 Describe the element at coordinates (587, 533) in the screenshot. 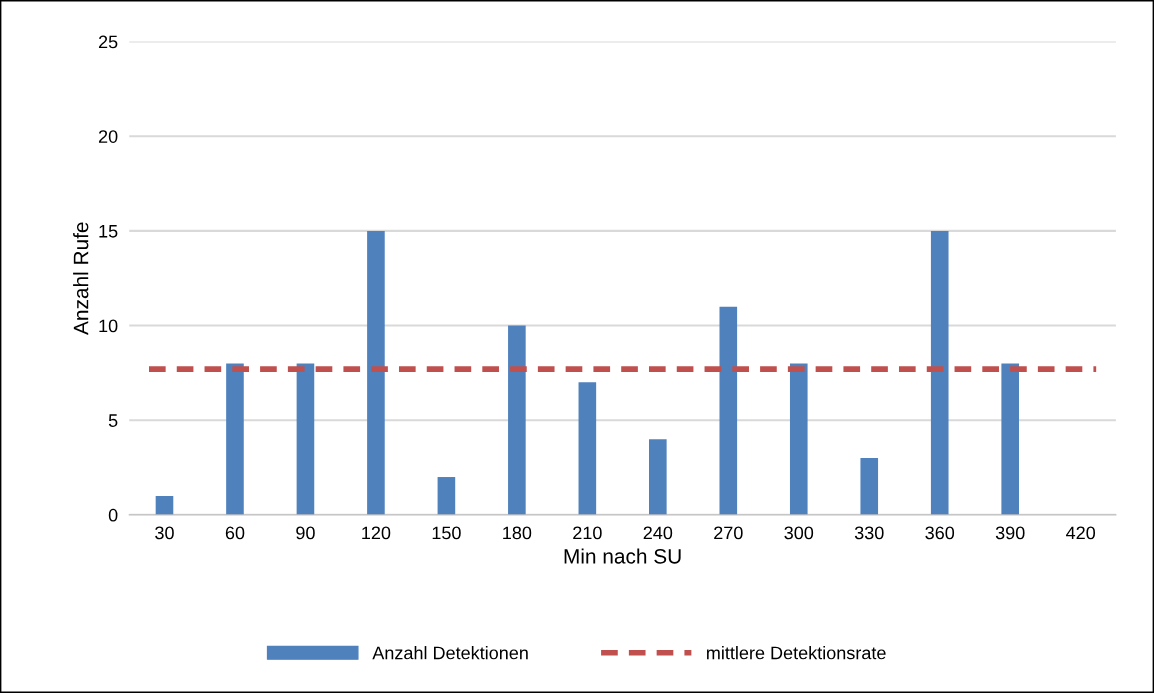

I see `x-tick-label: 210` at that location.